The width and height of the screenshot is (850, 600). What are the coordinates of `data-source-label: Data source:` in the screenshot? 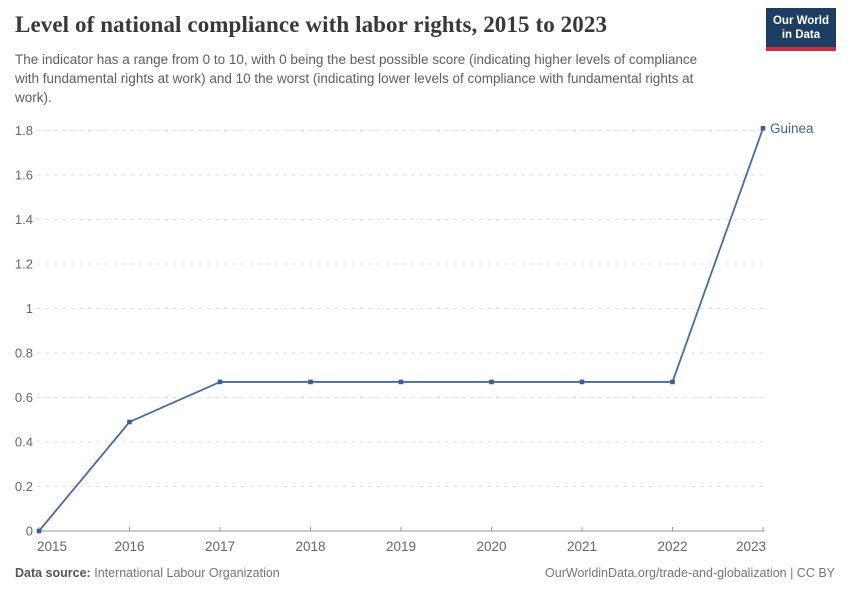 It's located at (53, 573).